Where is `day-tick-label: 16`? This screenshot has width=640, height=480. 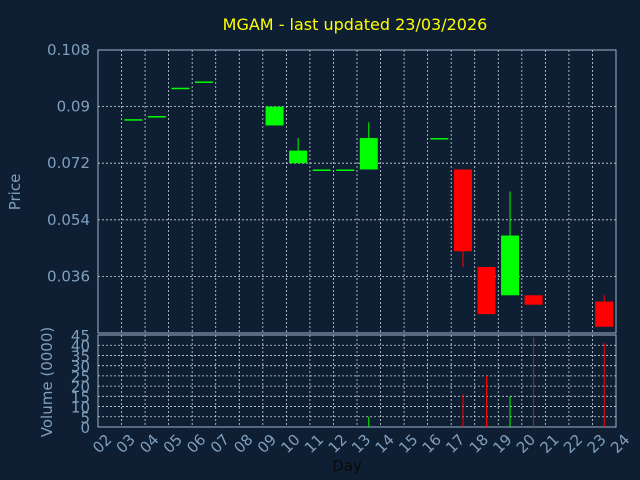 day-tick-label: 16 is located at coordinates (432, 444).